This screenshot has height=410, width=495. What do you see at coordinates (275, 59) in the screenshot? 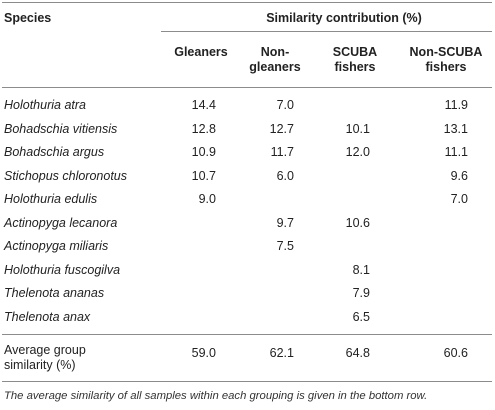
I see `column-header-non-gleaners: Non- gleaners` at bounding box center [275, 59].